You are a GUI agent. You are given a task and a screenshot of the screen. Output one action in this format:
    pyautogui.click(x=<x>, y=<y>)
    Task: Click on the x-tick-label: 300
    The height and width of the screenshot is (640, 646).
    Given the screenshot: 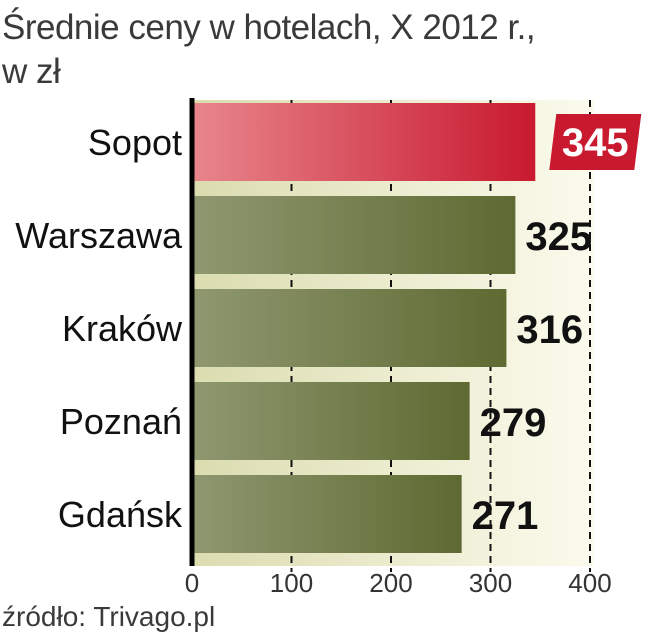 What is the action you would take?
    pyautogui.click(x=490, y=583)
    